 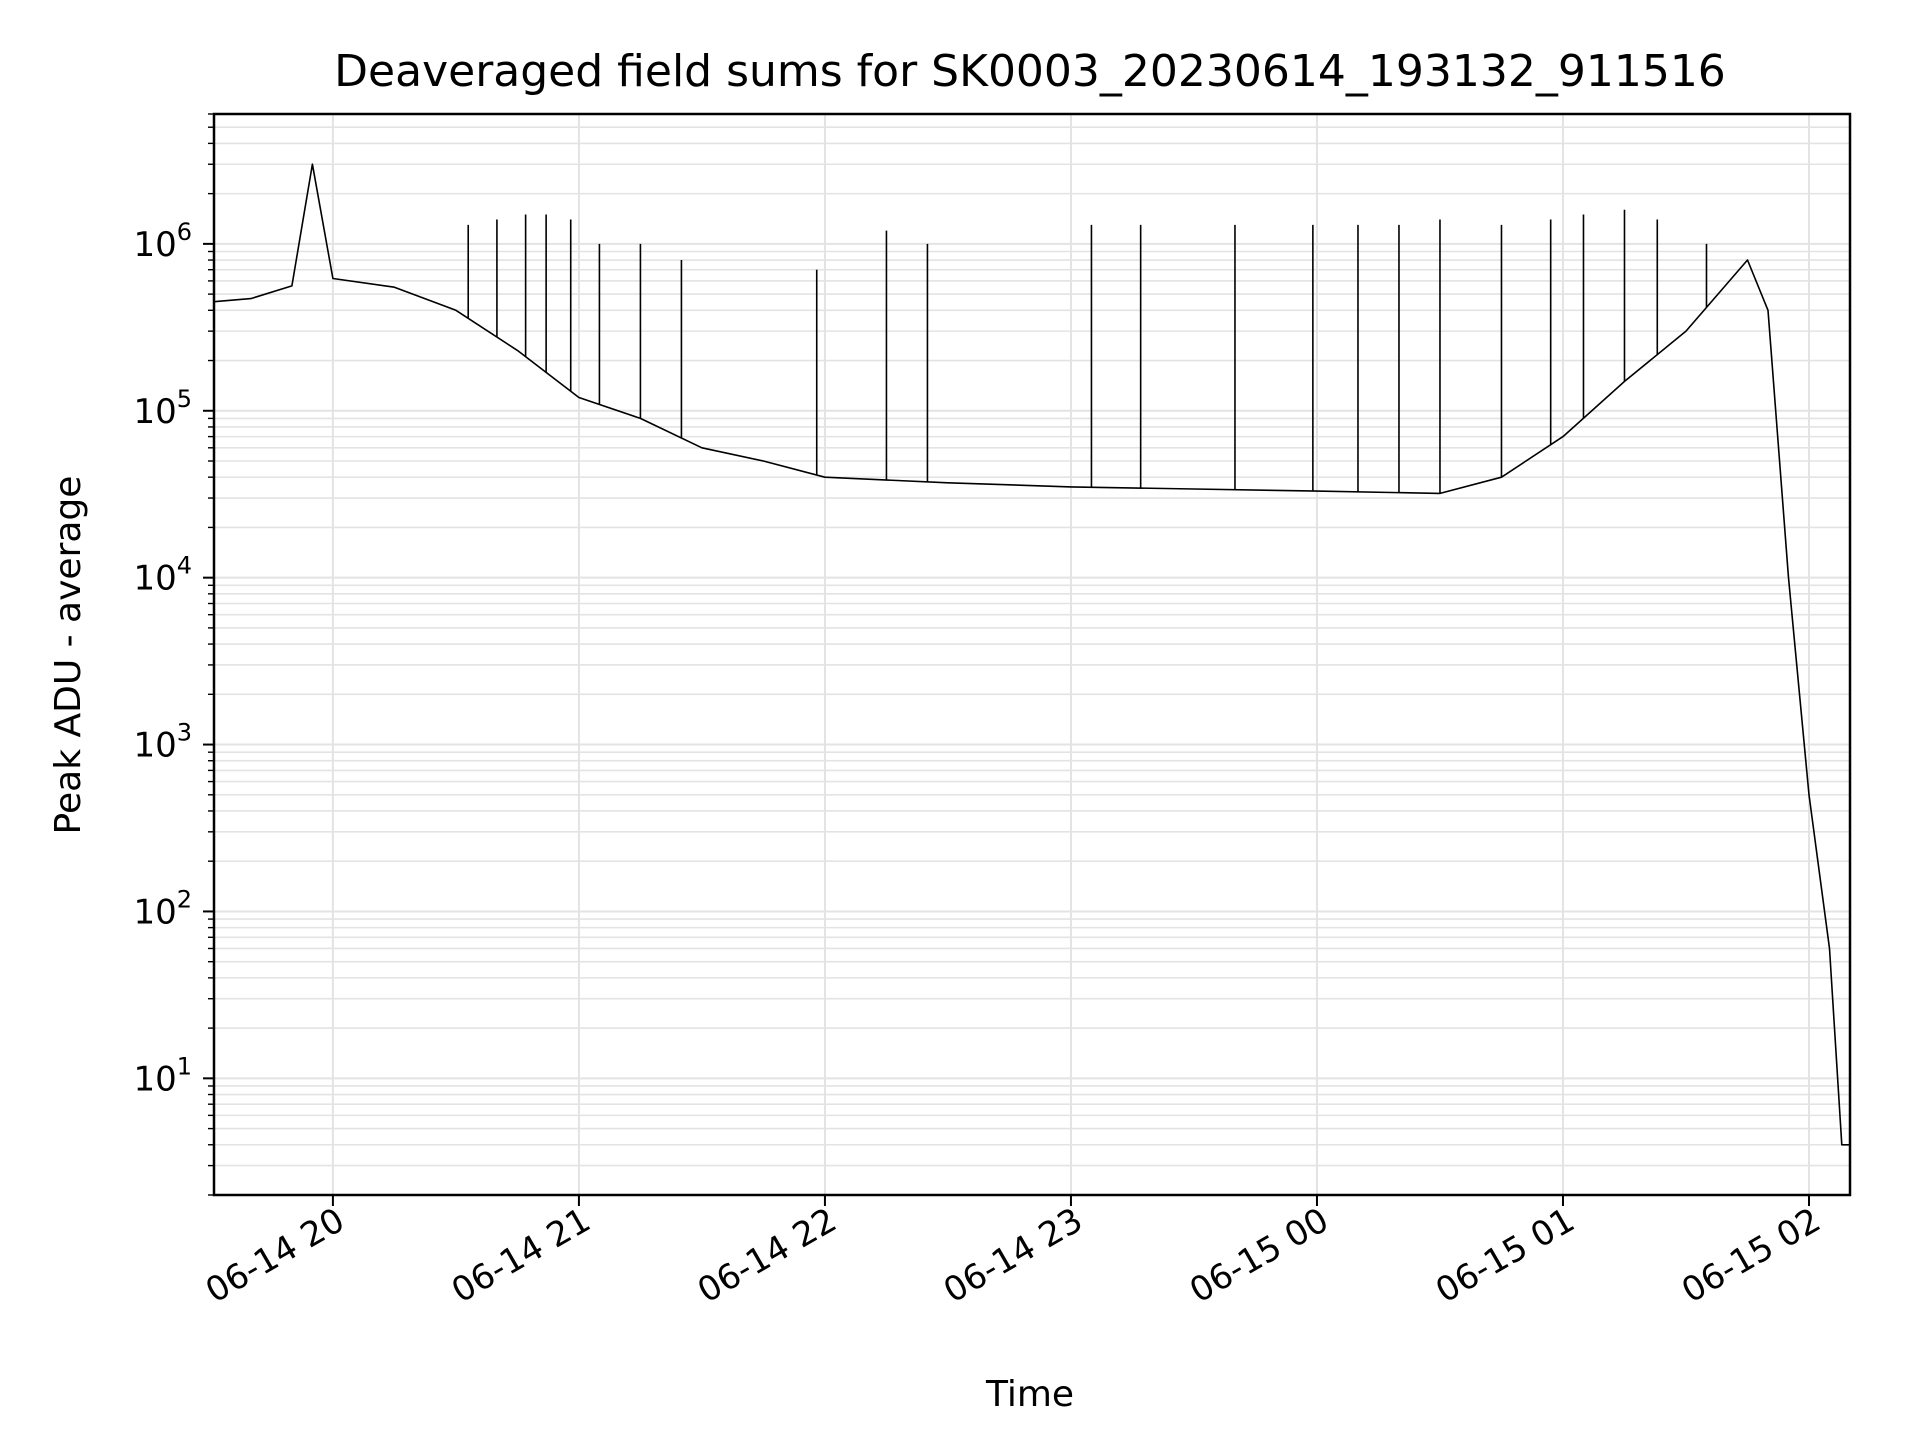 What do you see at coordinates (184, 733) in the screenshot?
I see `y-tick-exponent: 3` at bounding box center [184, 733].